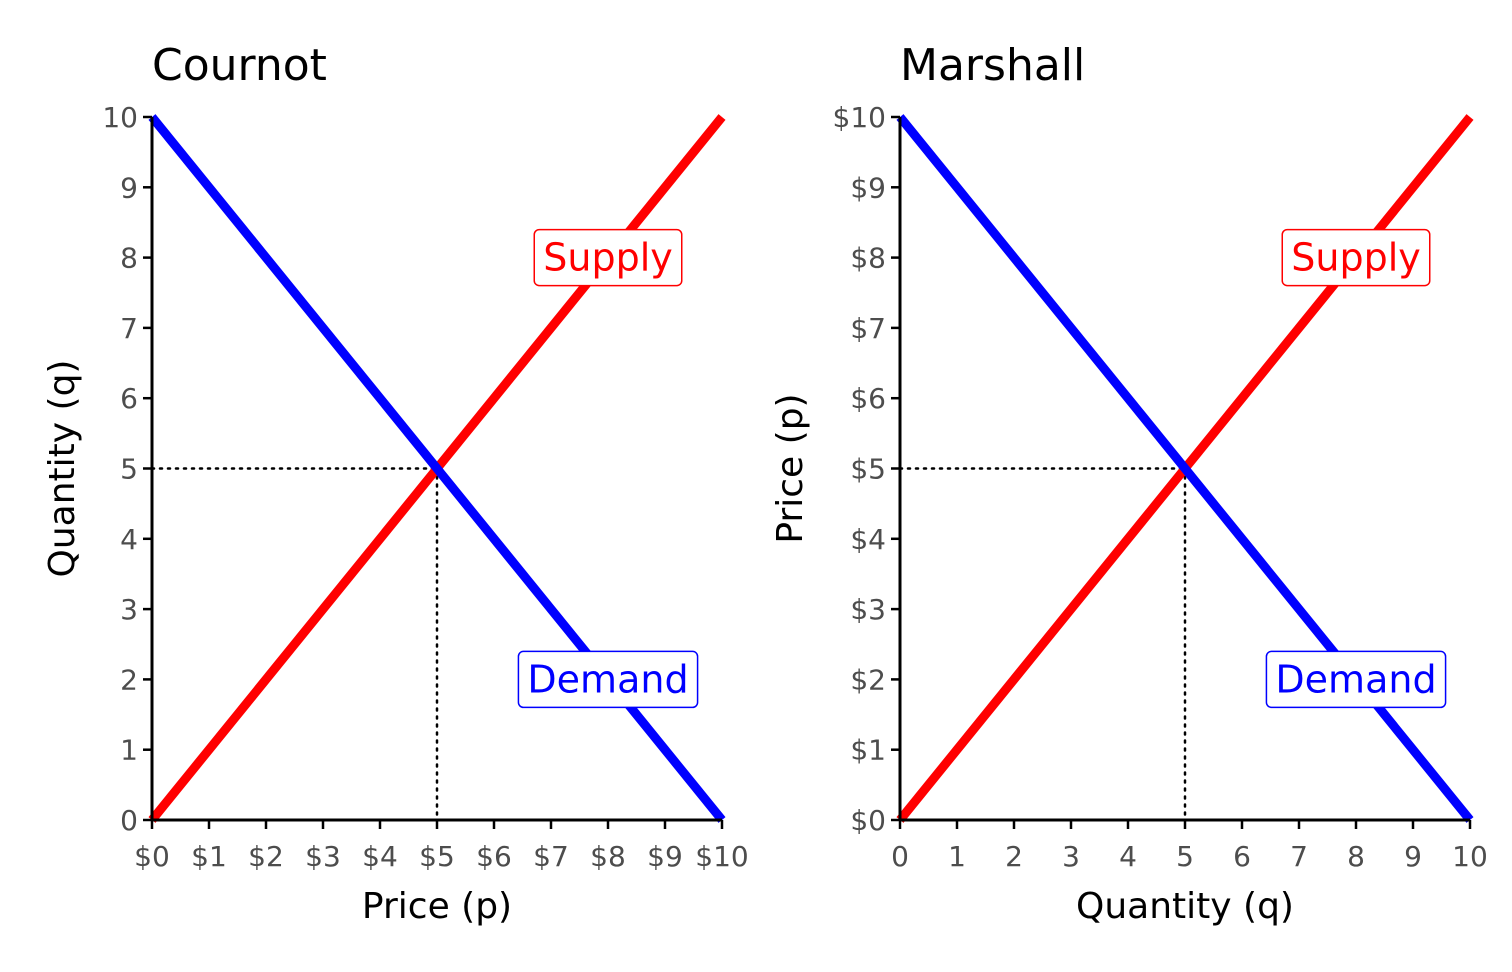 Image resolution: width=1512 pixels, height=972 pixels. I want to click on x-tick-label: $6, so click(494, 856).